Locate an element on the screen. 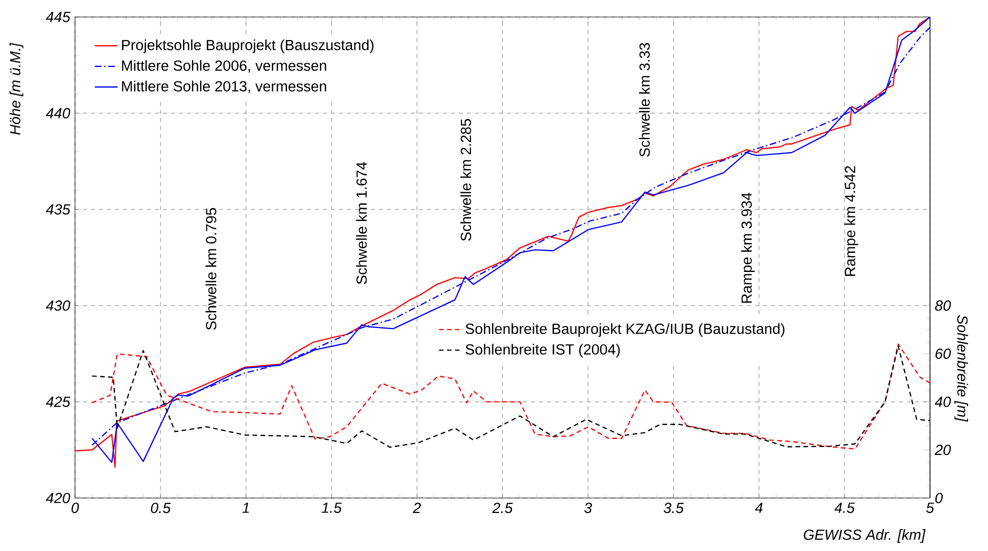 This screenshot has height=551, width=988. y2-tick-label: 40 is located at coordinates (942, 401).